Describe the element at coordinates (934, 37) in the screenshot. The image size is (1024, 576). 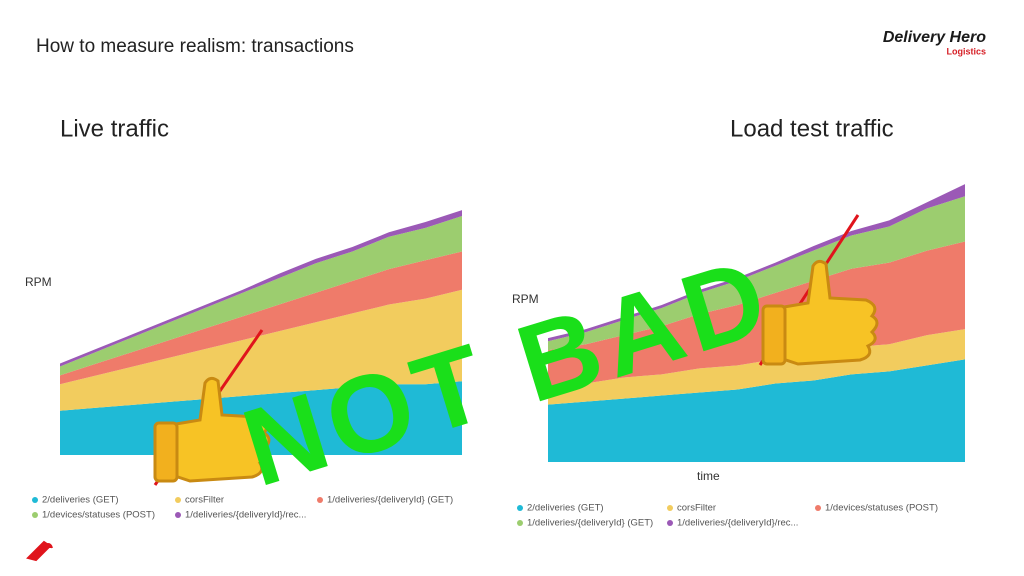
I see `logo: Delivery Hero` at that location.